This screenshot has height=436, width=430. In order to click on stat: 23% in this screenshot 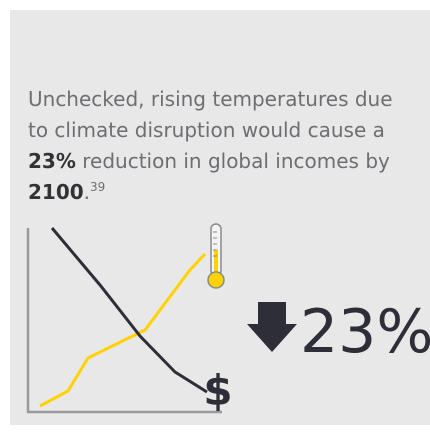, I will do `click(365, 332)`.